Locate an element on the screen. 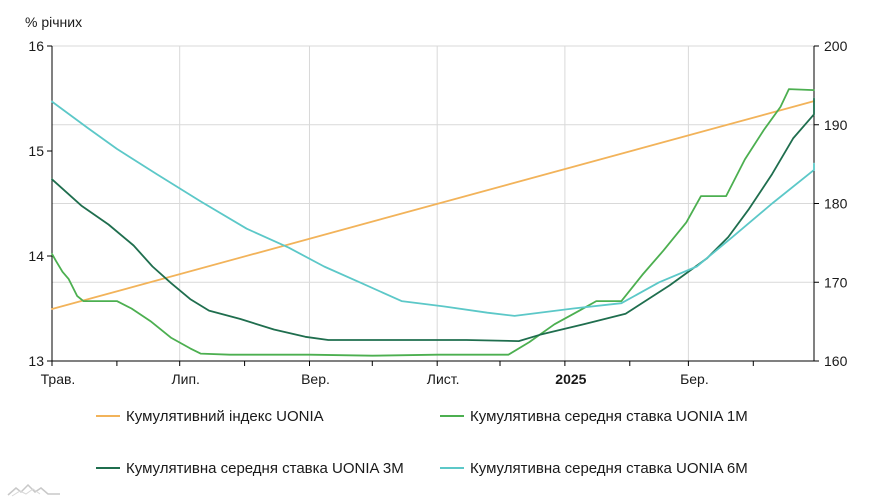  y-tick-label: 200 is located at coordinates (836, 46).